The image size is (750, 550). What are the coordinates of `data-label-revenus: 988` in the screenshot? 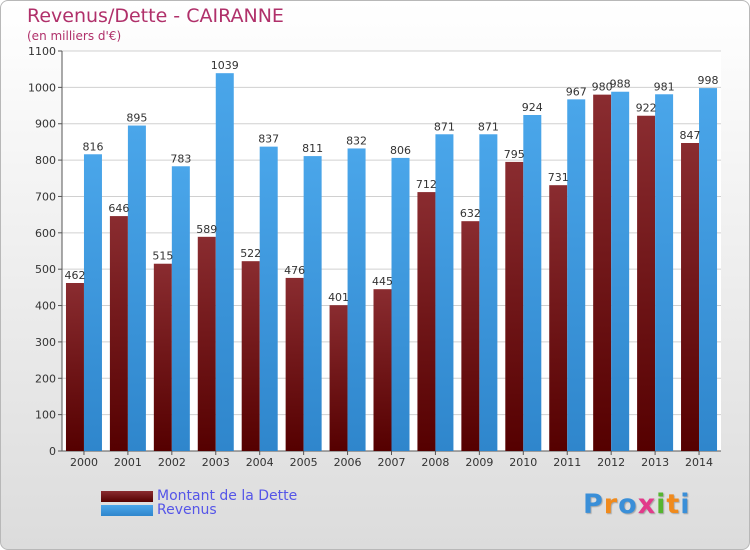 It's located at (620, 84).